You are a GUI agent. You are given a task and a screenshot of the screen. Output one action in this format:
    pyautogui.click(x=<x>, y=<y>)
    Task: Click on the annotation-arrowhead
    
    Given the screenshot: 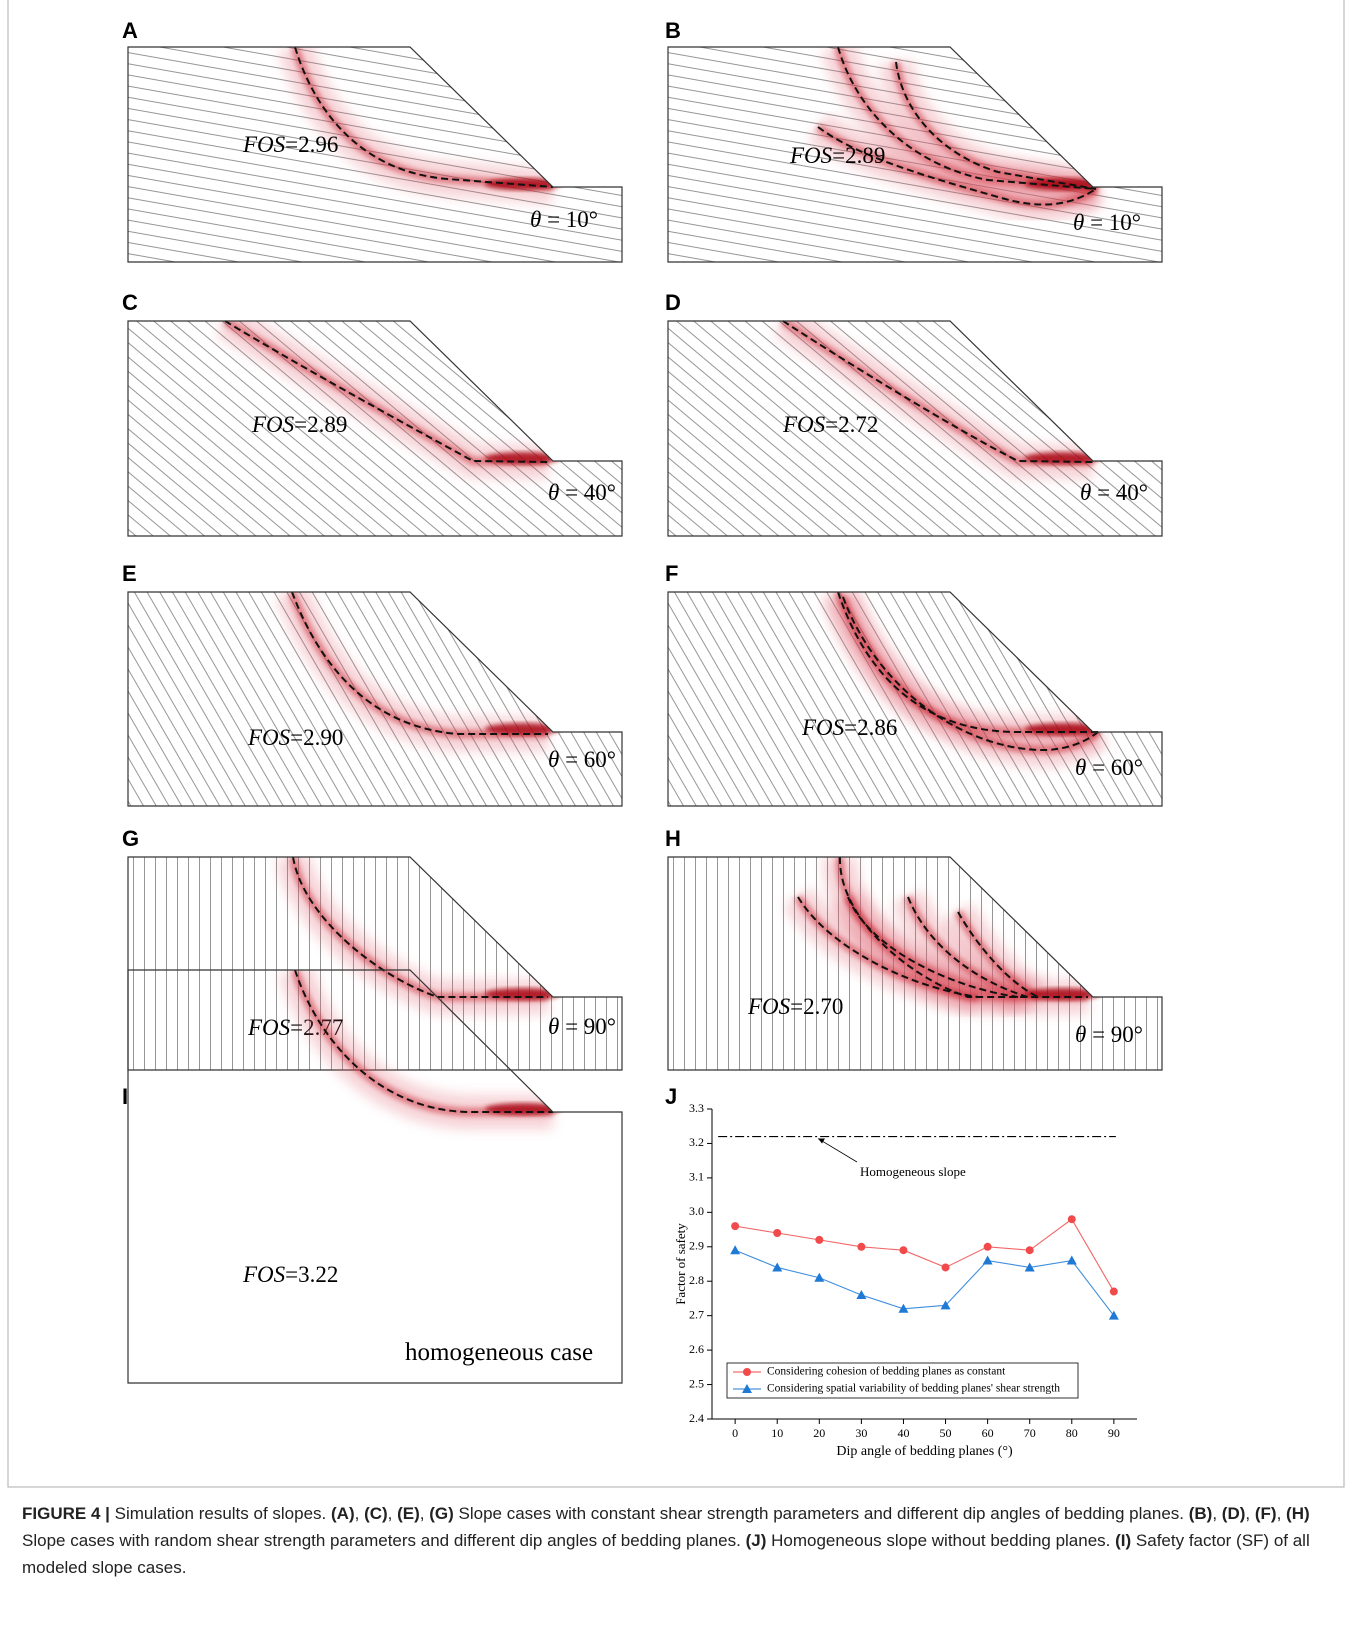 What is the action you would take?
    pyautogui.click(x=821, y=1141)
    